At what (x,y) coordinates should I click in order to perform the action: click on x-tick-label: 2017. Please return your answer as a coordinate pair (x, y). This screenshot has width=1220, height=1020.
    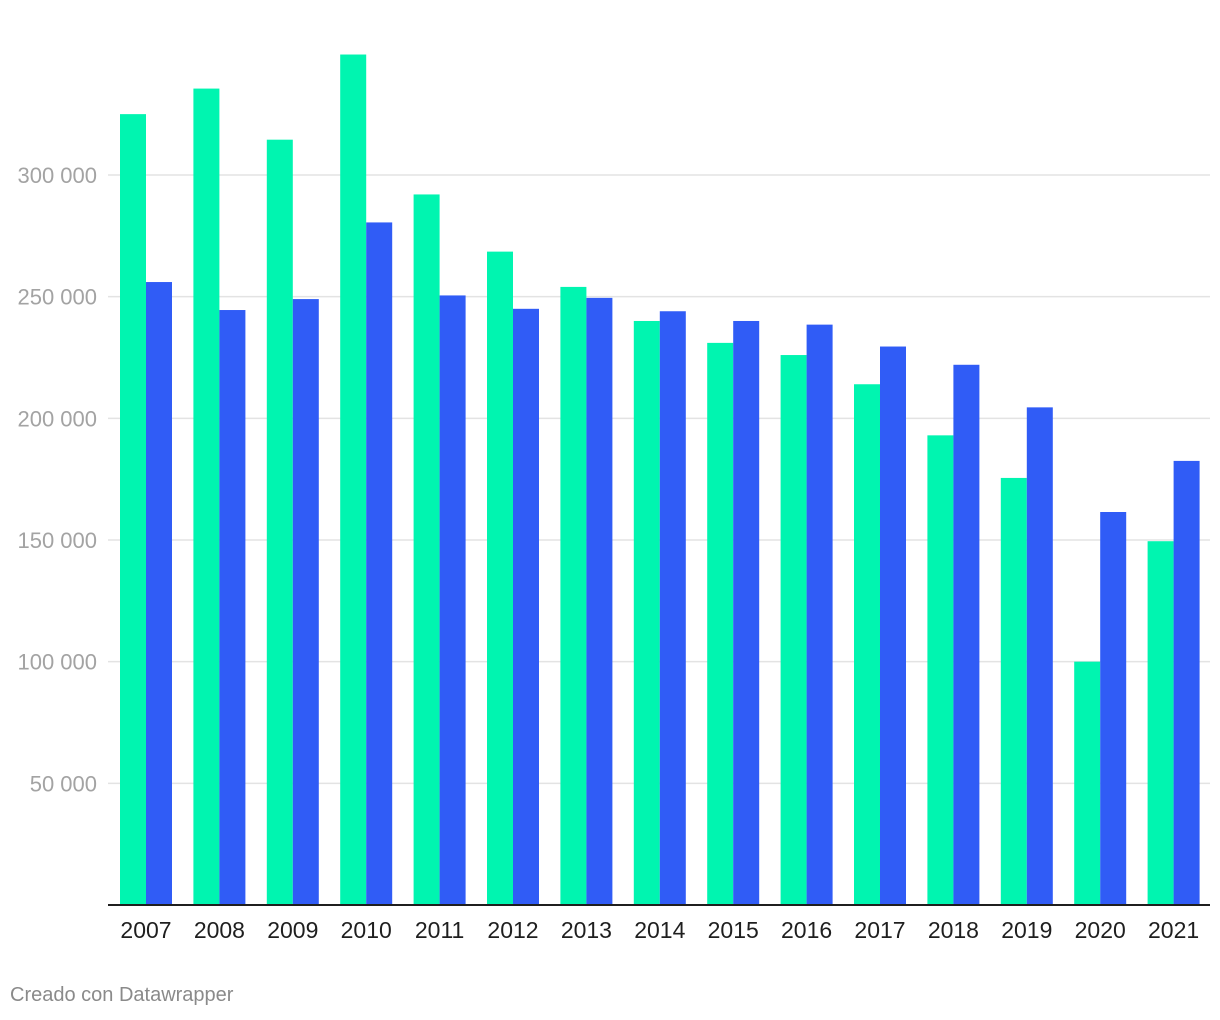
    Looking at the image, I should click on (879, 930).